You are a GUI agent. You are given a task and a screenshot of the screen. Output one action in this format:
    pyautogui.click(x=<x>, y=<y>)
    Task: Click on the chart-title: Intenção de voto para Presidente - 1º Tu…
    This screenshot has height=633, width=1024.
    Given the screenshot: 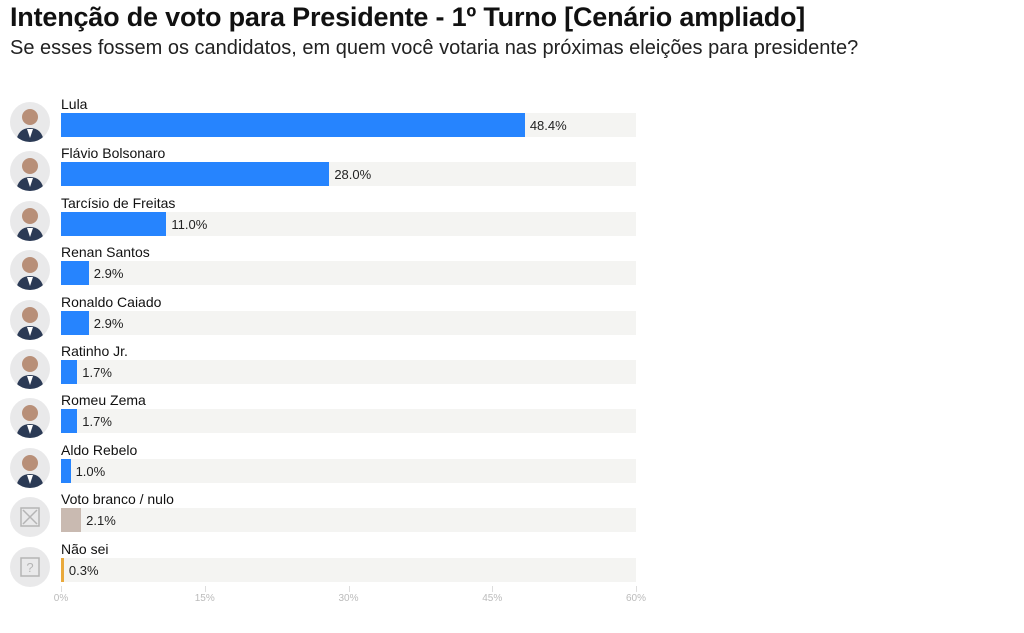 What is the action you would take?
    pyautogui.click(x=408, y=17)
    